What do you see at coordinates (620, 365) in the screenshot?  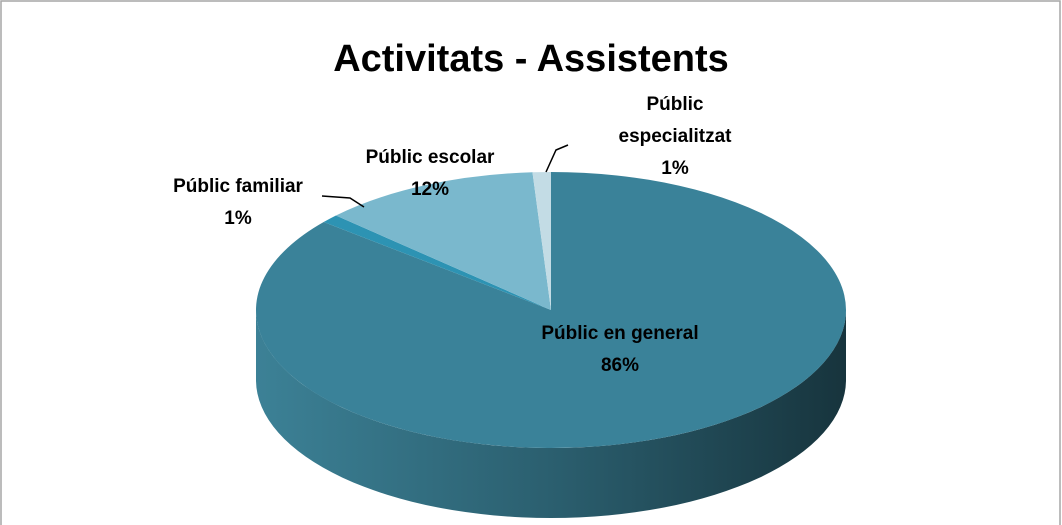 I see `value-label: 86%` at bounding box center [620, 365].